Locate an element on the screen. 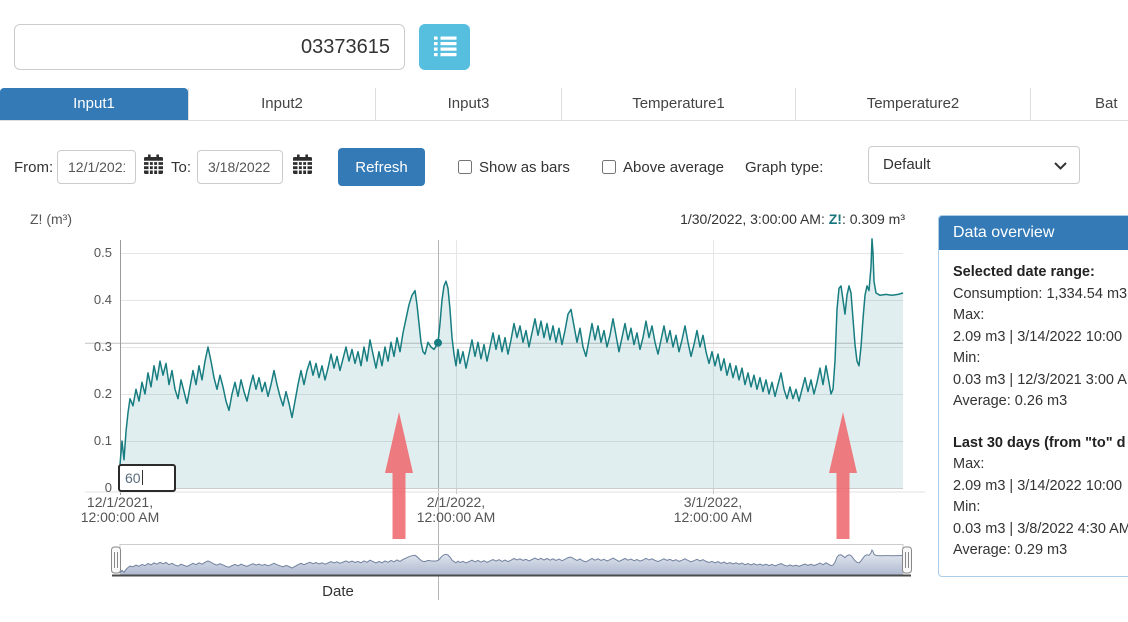 This screenshot has height=622, width=1128. text-caret is located at coordinates (142, 477).